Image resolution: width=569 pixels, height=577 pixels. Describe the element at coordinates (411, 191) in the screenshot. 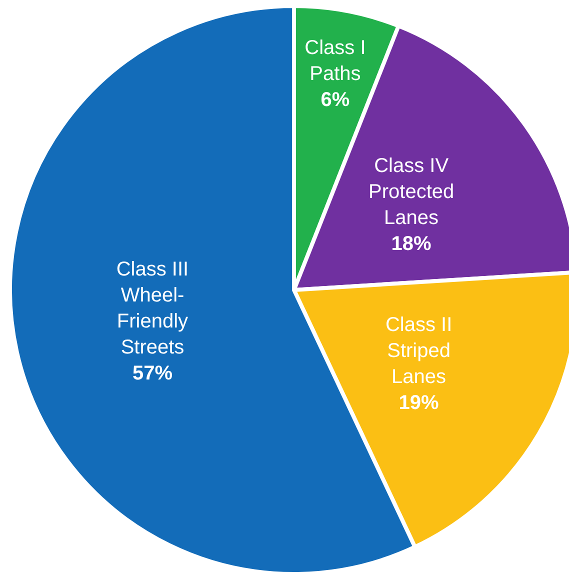

I see `slice-label: Class IV Protected Lanes` at that location.